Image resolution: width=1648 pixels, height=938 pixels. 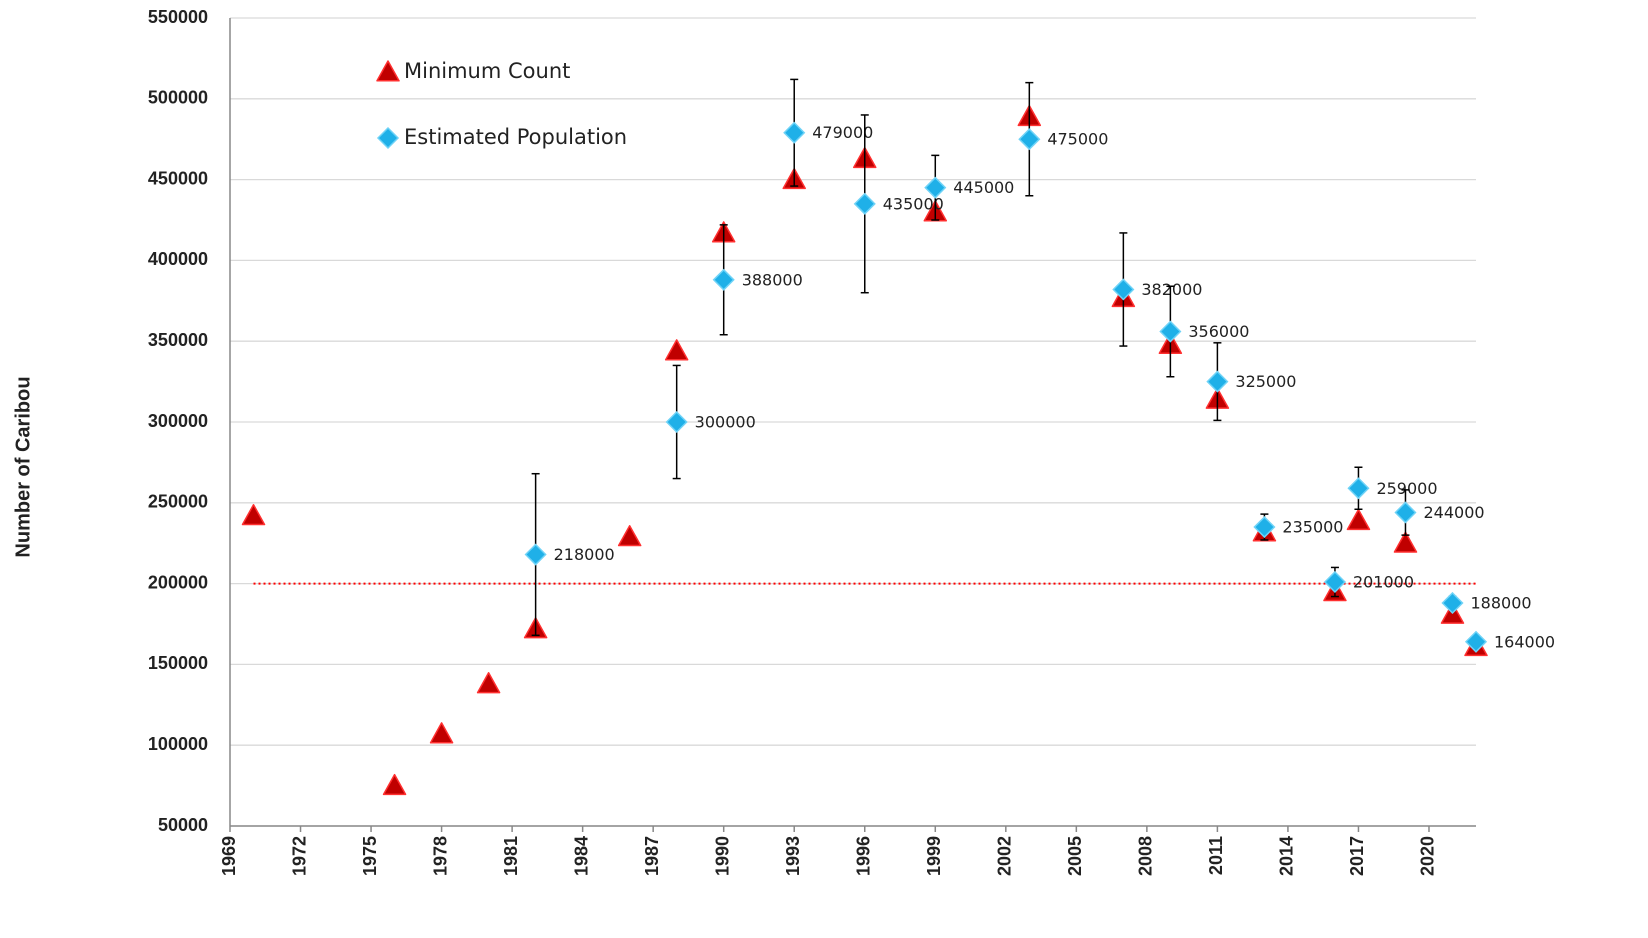 I want to click on y-axis-label: Number of Caribou, so click(x=23, y=466).